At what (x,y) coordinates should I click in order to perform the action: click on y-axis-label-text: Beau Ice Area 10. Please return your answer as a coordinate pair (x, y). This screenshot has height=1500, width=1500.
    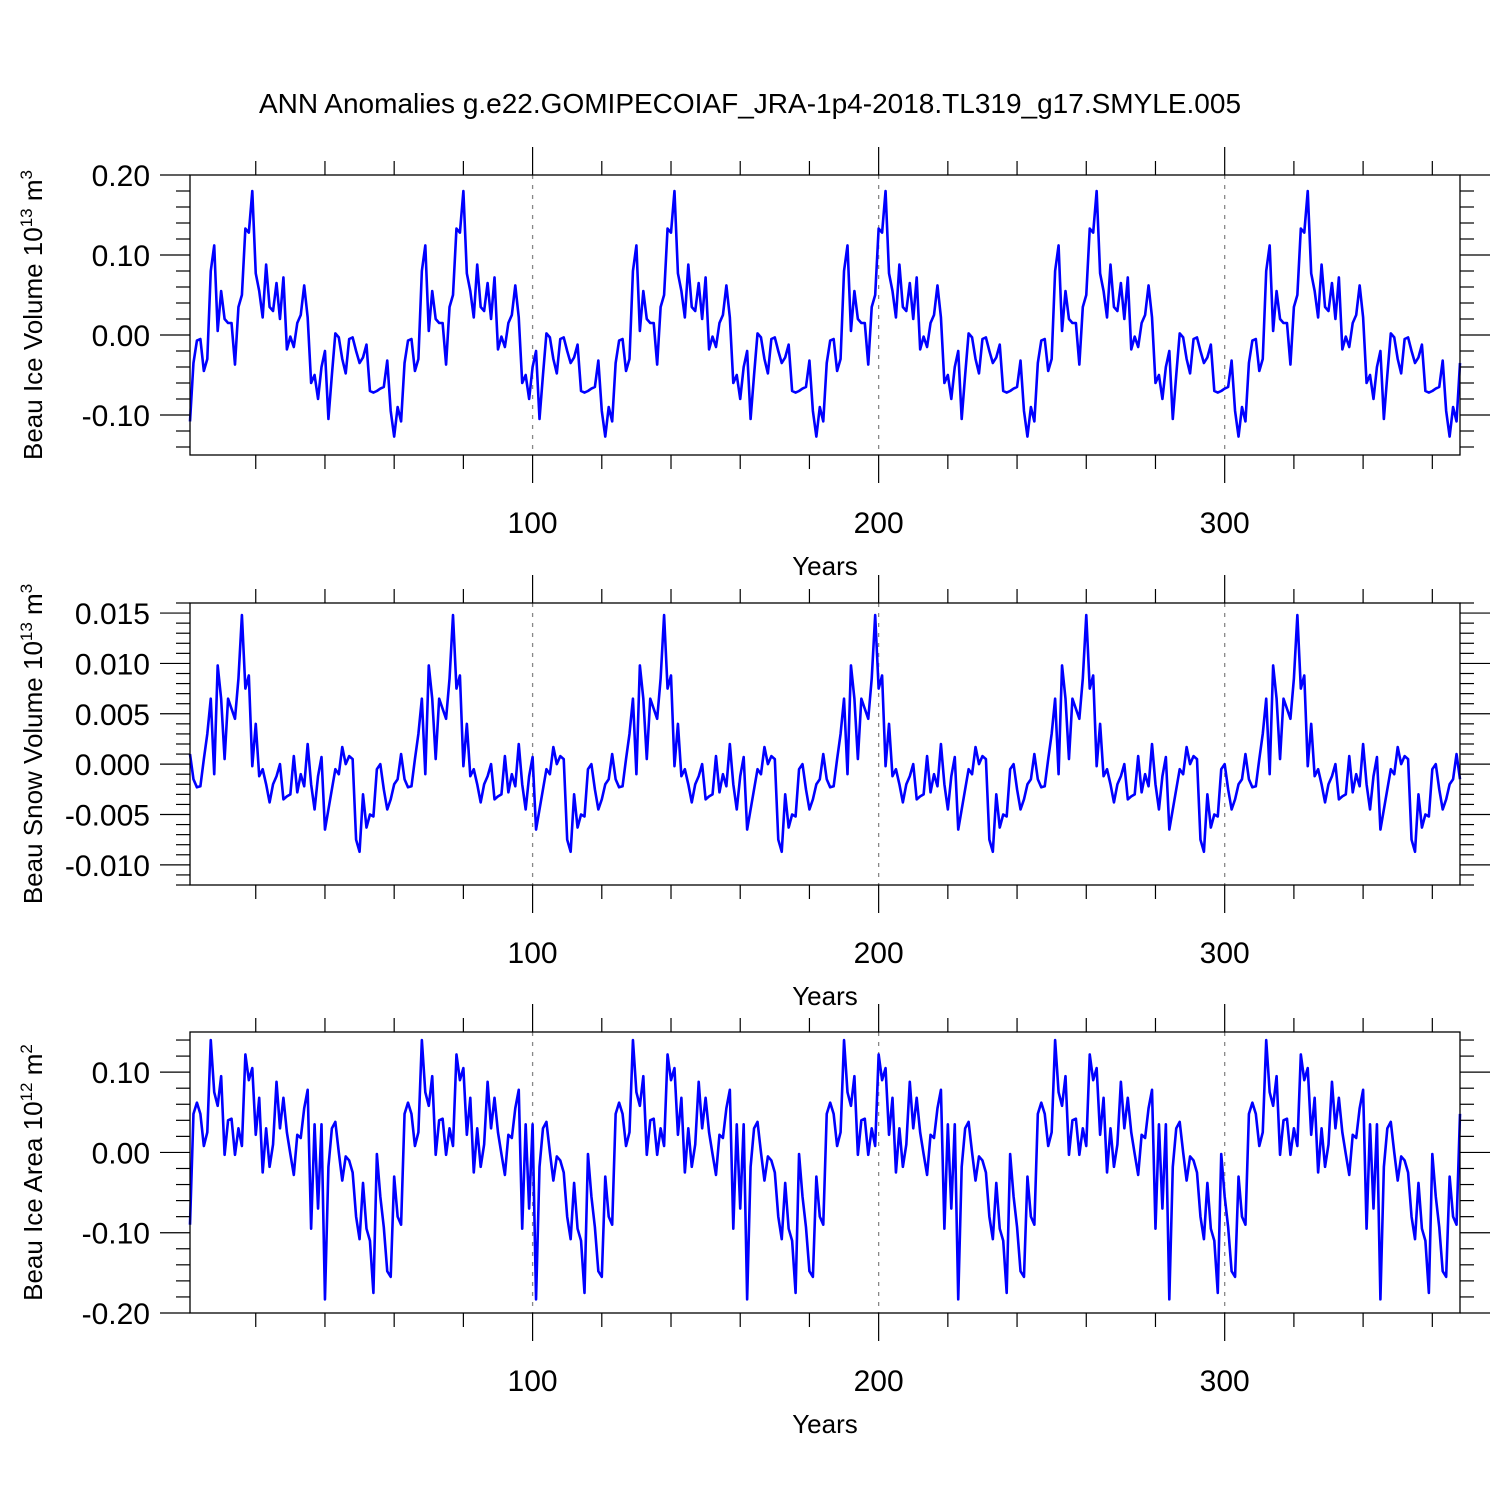
    Looking at the image, I should click on (33, 1200).